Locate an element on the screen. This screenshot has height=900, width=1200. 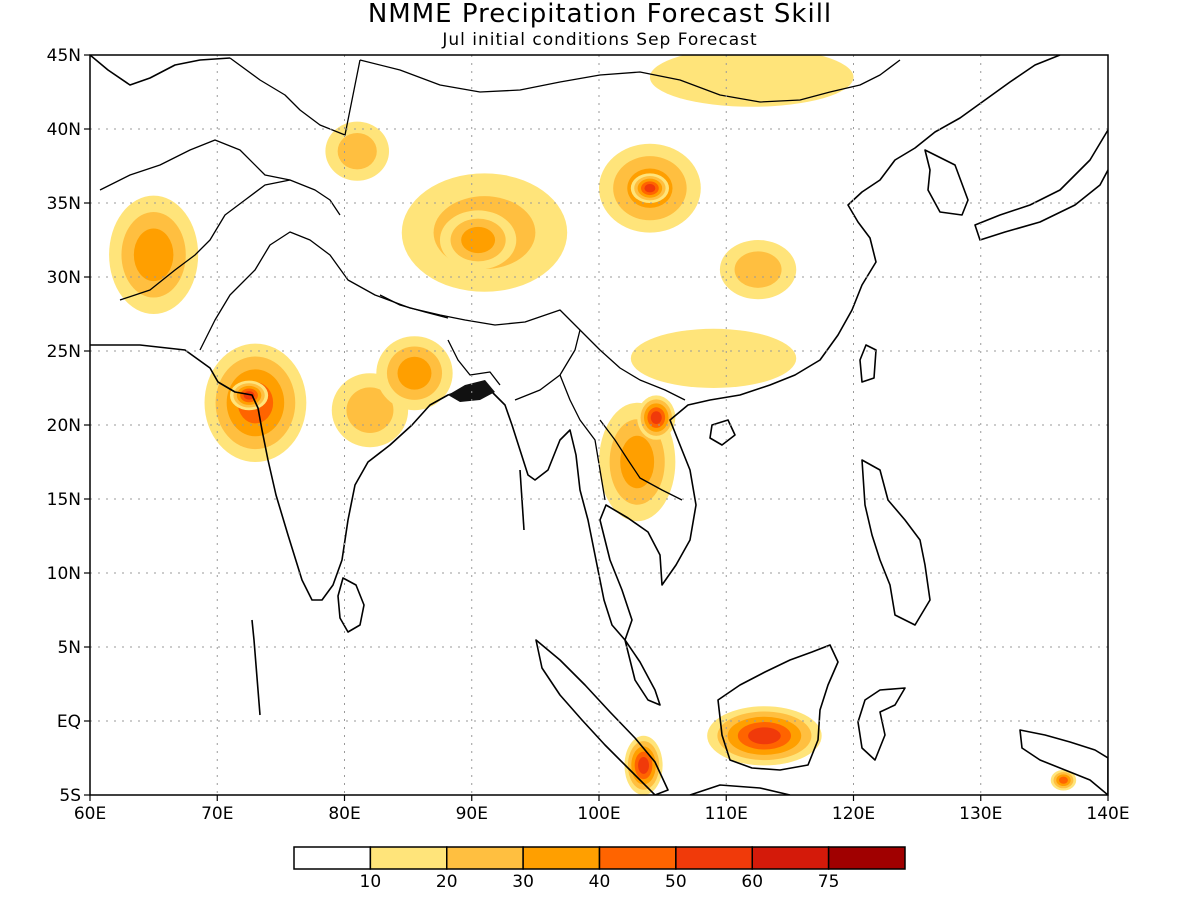
page-title: NMME Precipitation Forecast Skill is located at coordinates (600, 14).